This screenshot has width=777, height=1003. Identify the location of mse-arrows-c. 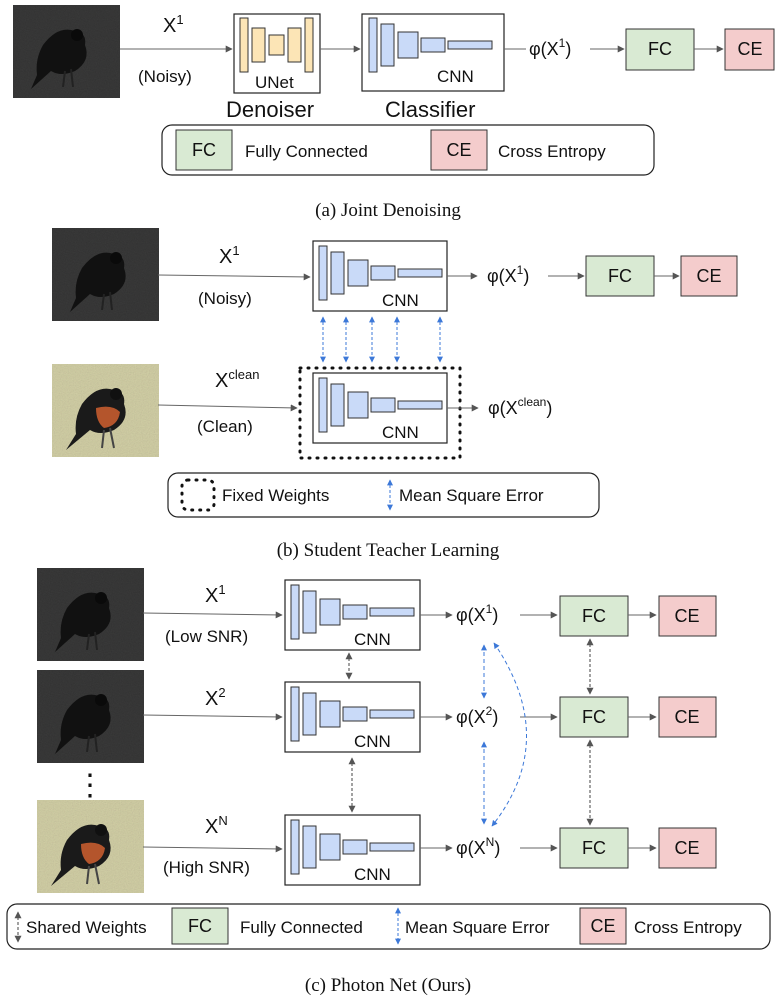
(504, 734).